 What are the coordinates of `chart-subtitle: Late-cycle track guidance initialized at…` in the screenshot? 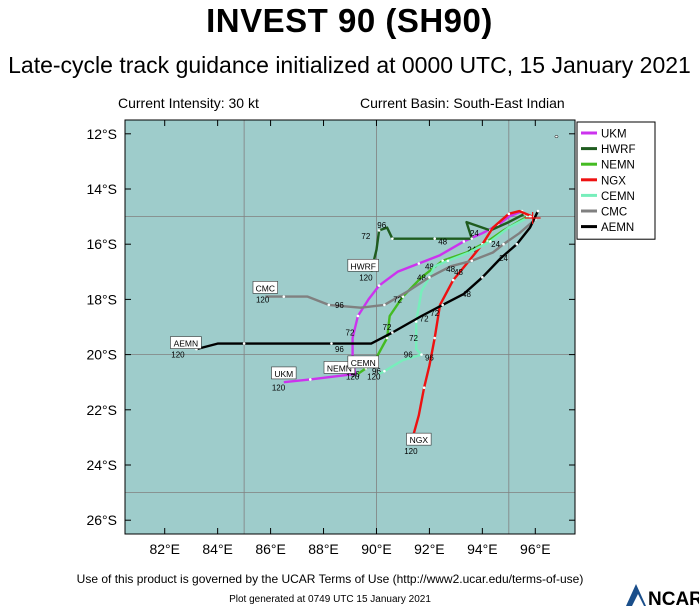 It's located at (349, 65).